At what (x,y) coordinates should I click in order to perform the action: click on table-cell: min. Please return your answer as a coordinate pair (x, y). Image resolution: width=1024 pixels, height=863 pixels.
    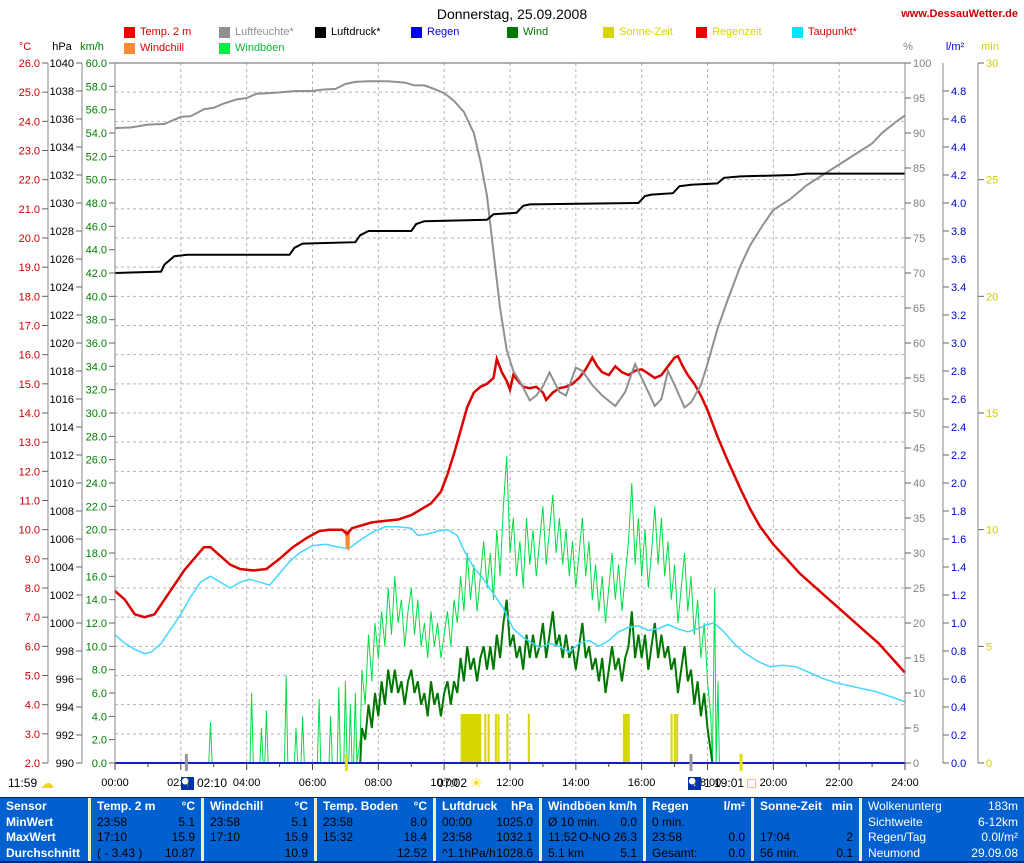
    Looking at the image, I should click on (842, 805).